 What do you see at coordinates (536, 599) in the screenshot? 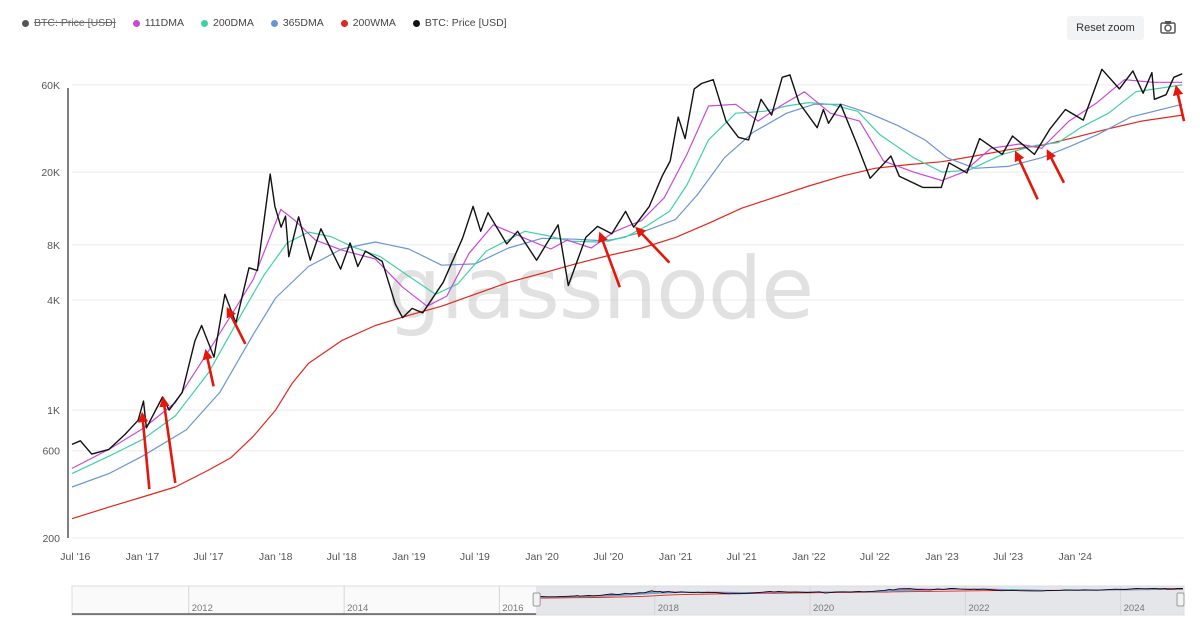
I see `navigator-handle-left` at bounding box center [536, 599].